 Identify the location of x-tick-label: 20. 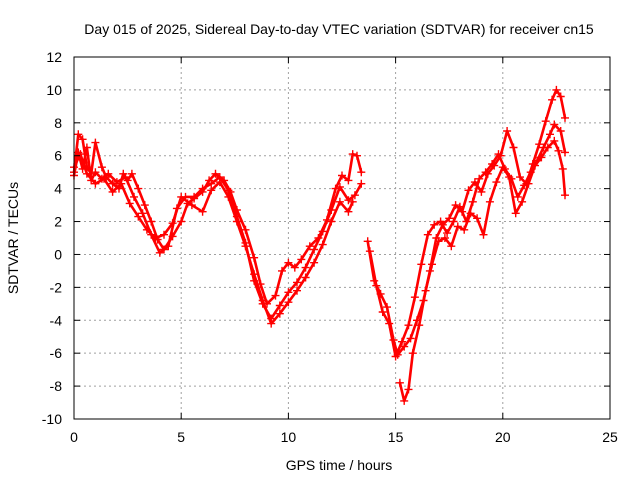
(503, 437).